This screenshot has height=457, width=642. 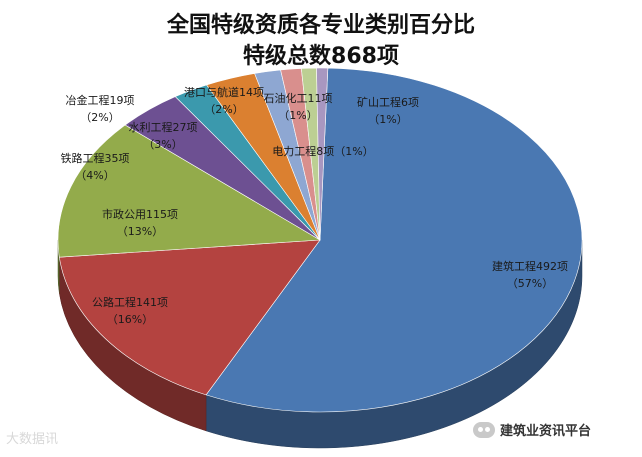 I want to click on wechat-icon, so click(x=484, y=429).